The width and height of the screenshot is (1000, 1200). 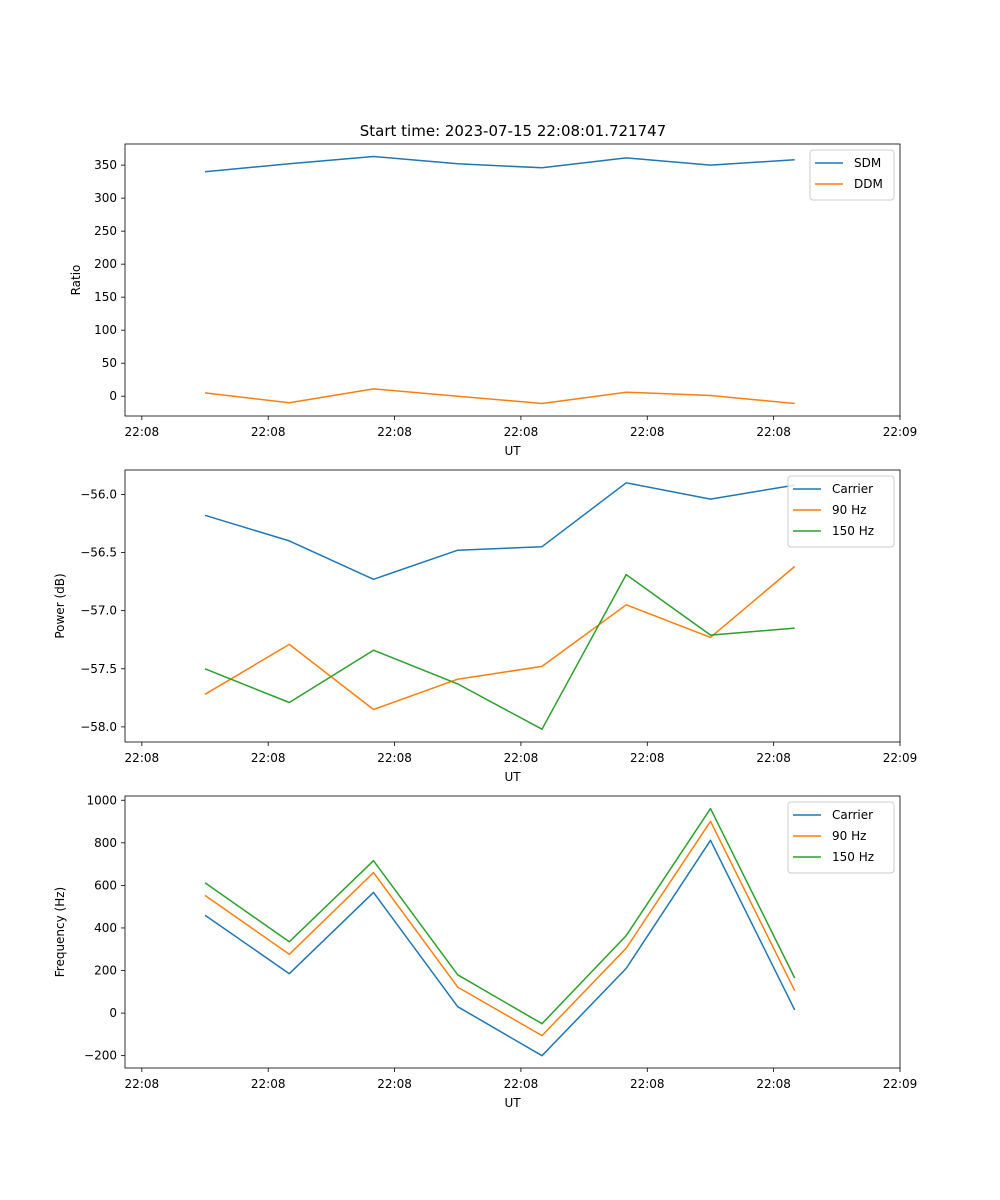 What do you see at coordinates (98, 494) in the screenshot?
I see `y-tick-label: −56.0` at bounding box center [98, 494].